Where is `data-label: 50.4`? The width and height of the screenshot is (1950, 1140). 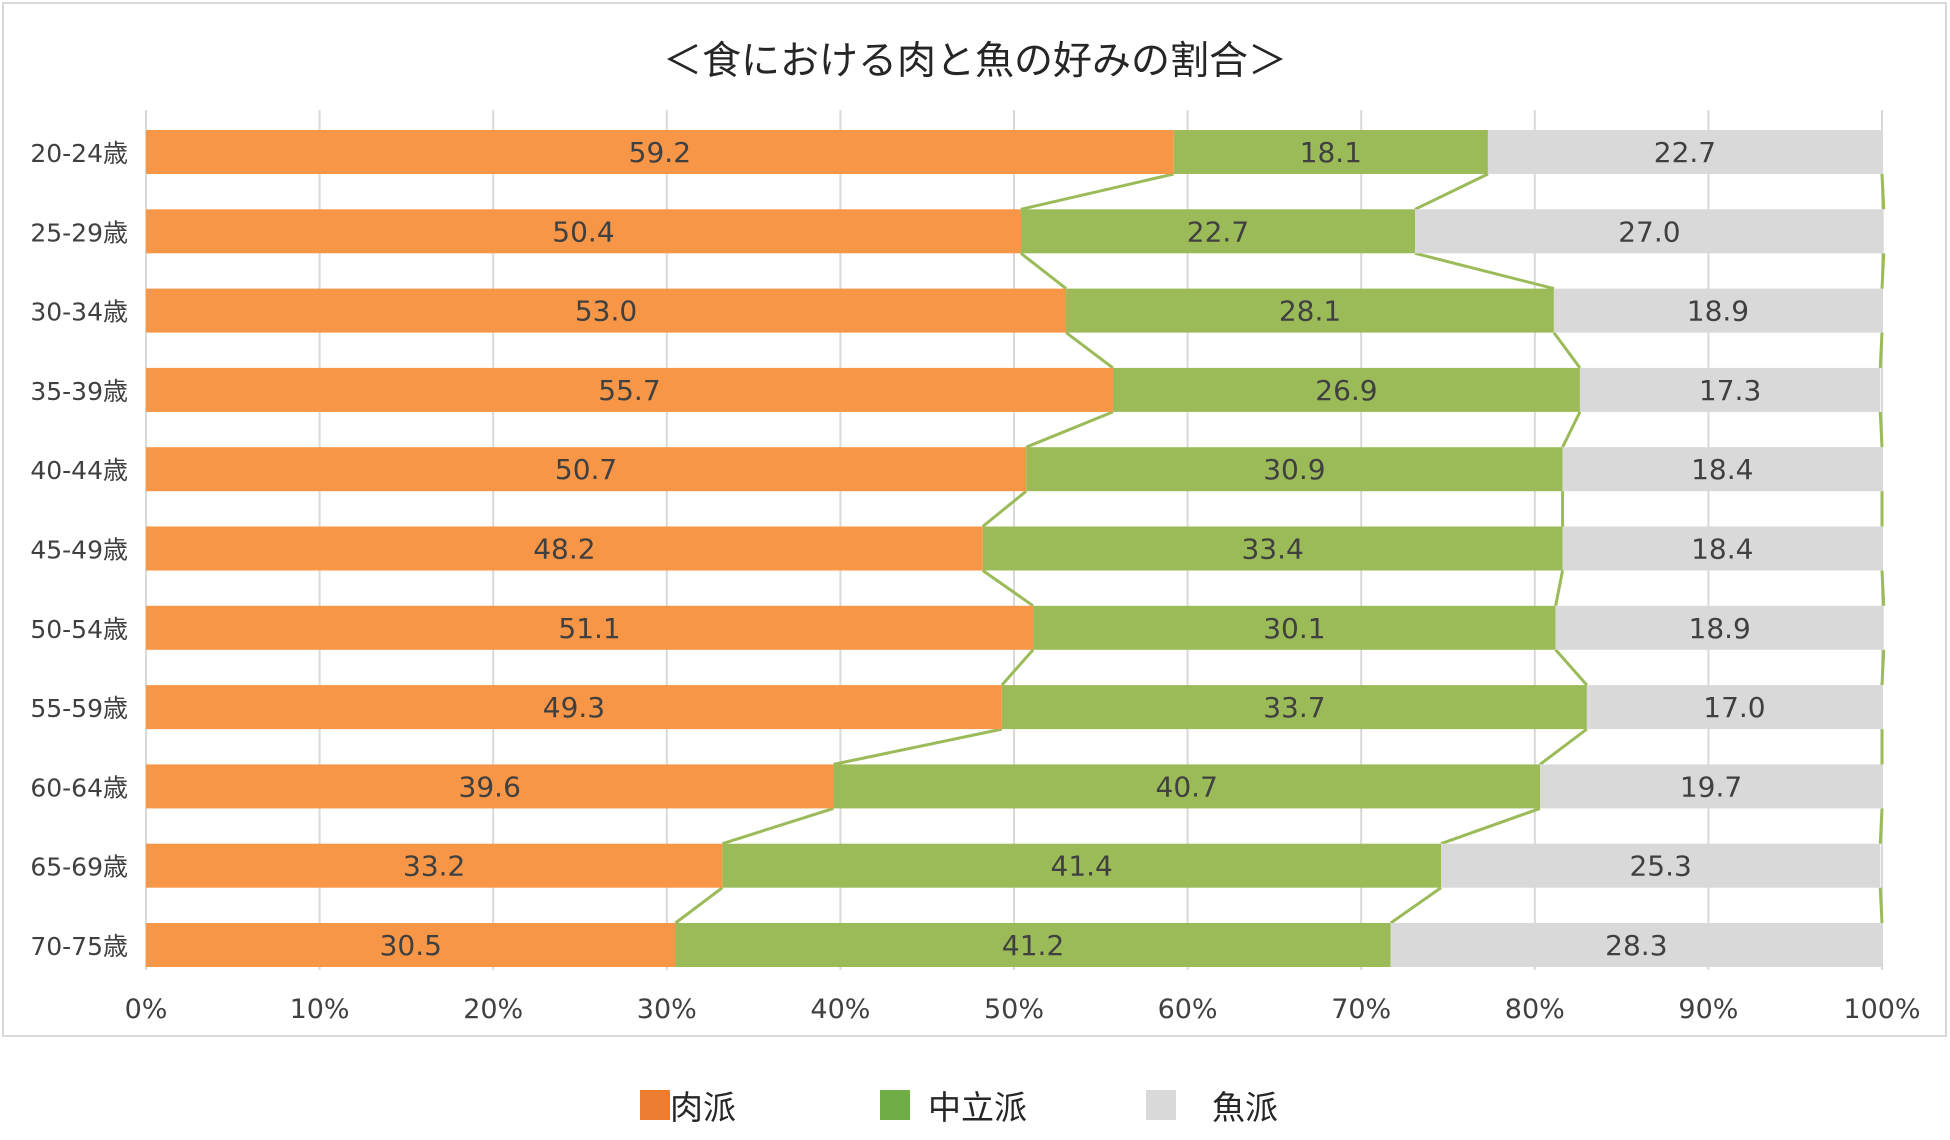 data-label: 50.4 is located at coordinates (583, 231).